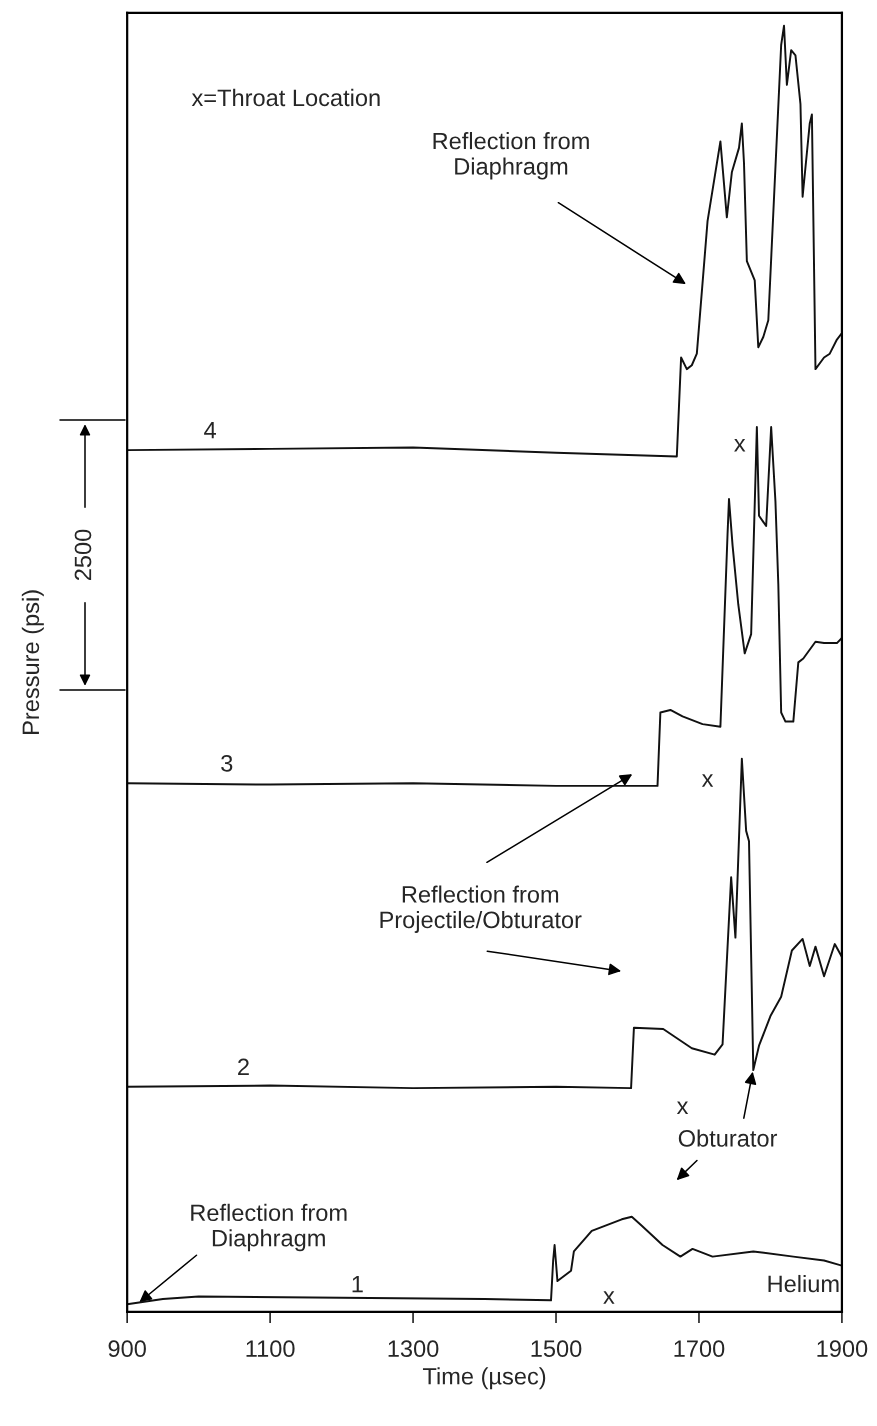 This screenshot has height=1426, width=877. Describe the element at coordinates (227, 763) in the screenshot. I see `series-label: 3` at that location.